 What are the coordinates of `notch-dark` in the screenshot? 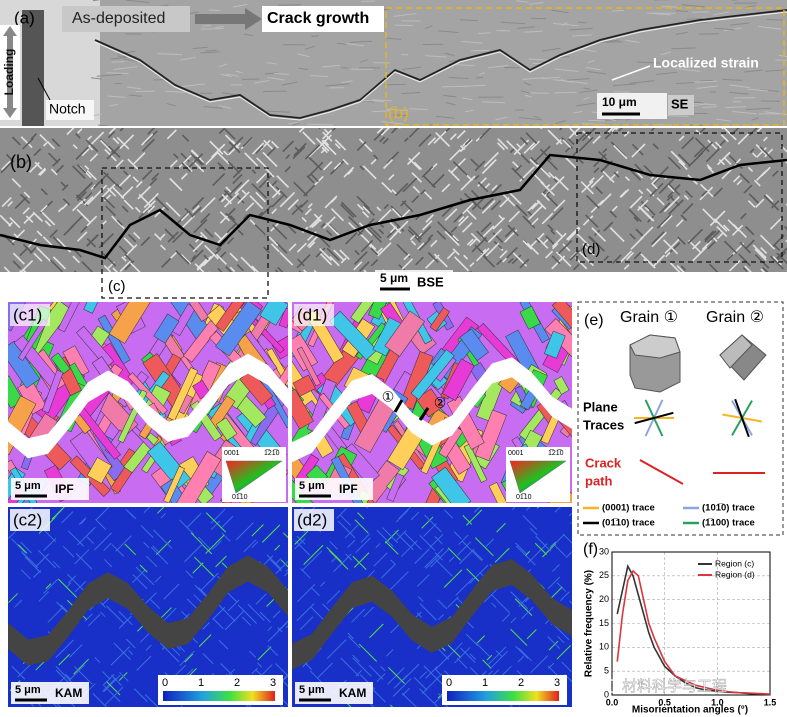 It's located at (33, 68).